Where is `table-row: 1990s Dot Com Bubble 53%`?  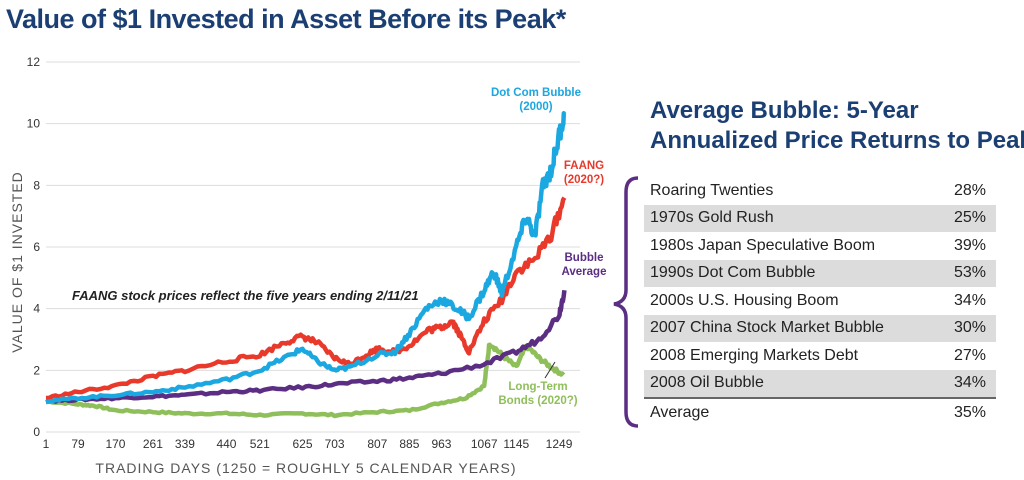 table-row: 1990s Dot Com Bubble 53% is located at coordinates (820, 273).